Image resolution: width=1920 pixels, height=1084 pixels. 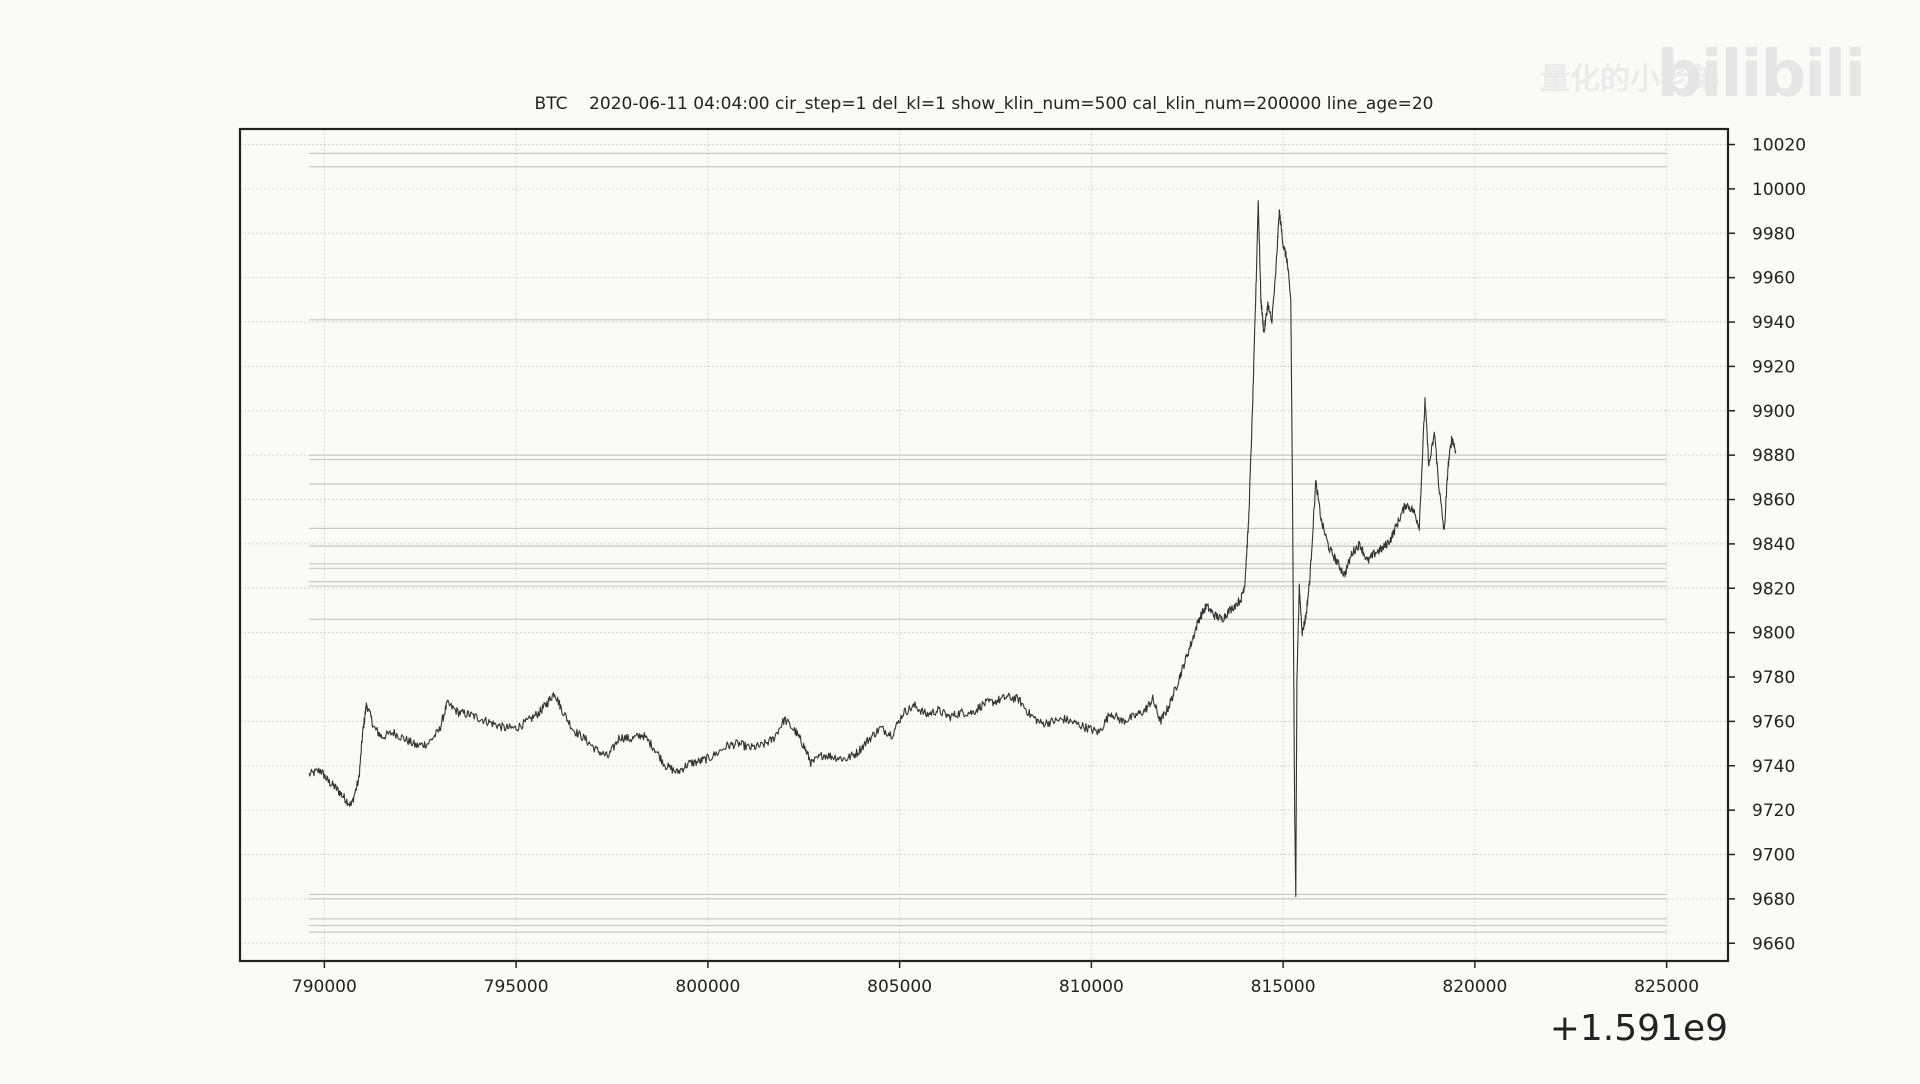 I want to click on x-offset-label: +1.591e9, so click(x=1639, y=1028).